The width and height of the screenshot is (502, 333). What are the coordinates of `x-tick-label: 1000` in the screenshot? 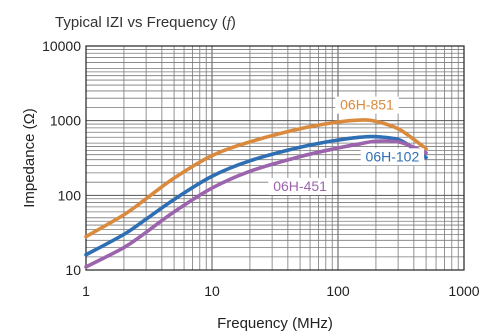 It's located at (463, 291).